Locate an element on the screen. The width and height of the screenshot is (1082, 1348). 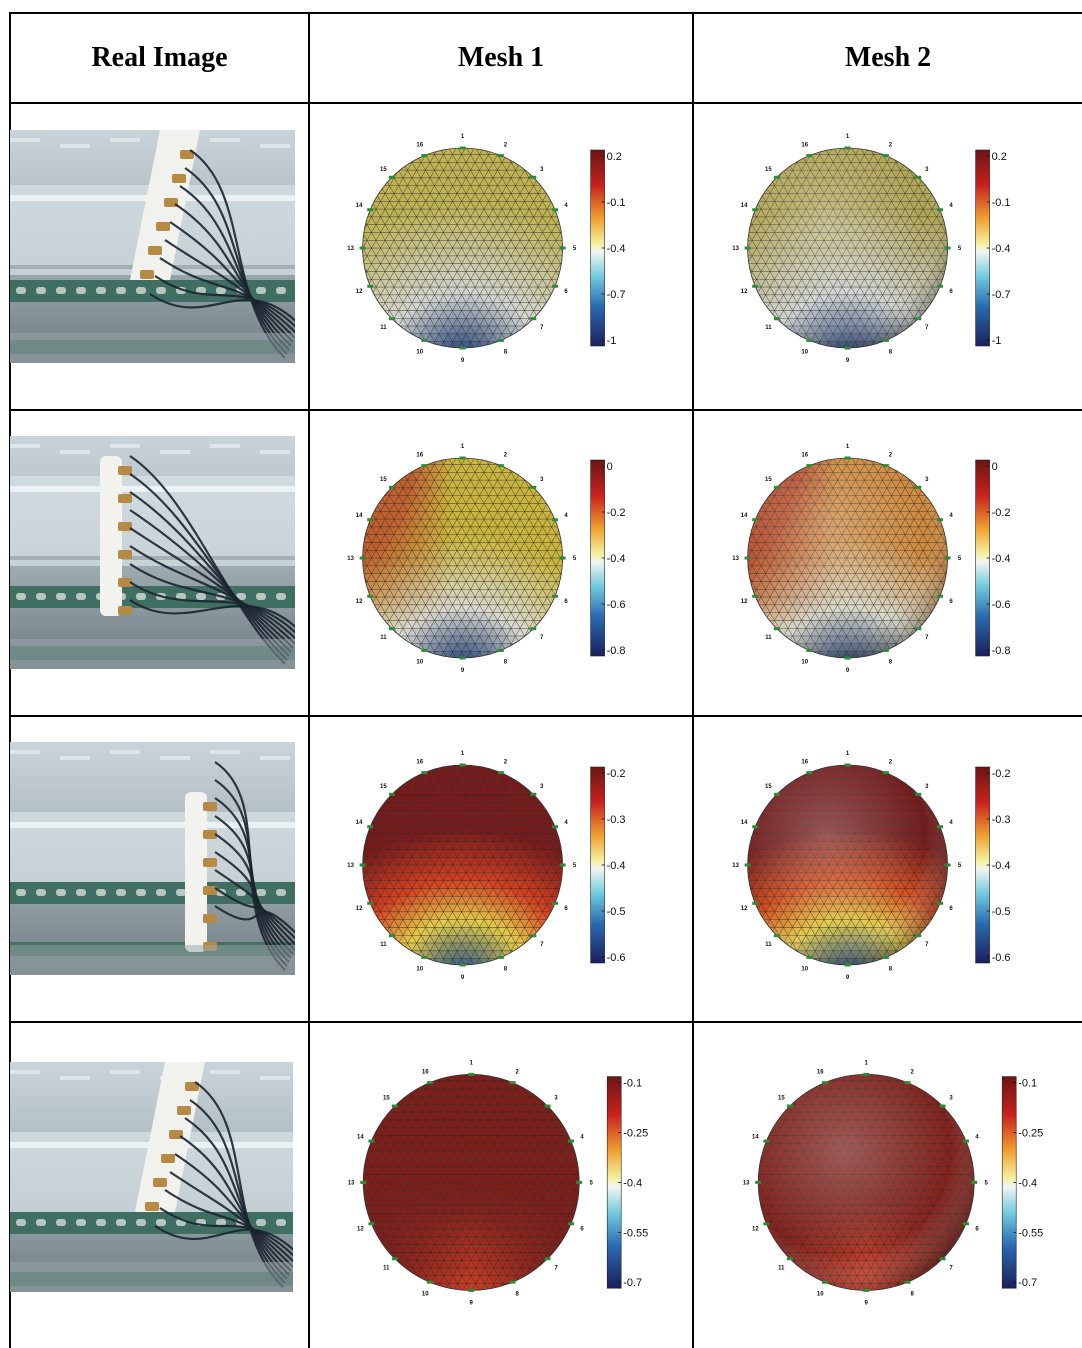
colorbar-tick-label: -0.5 is located at coordinates (1001, 912).